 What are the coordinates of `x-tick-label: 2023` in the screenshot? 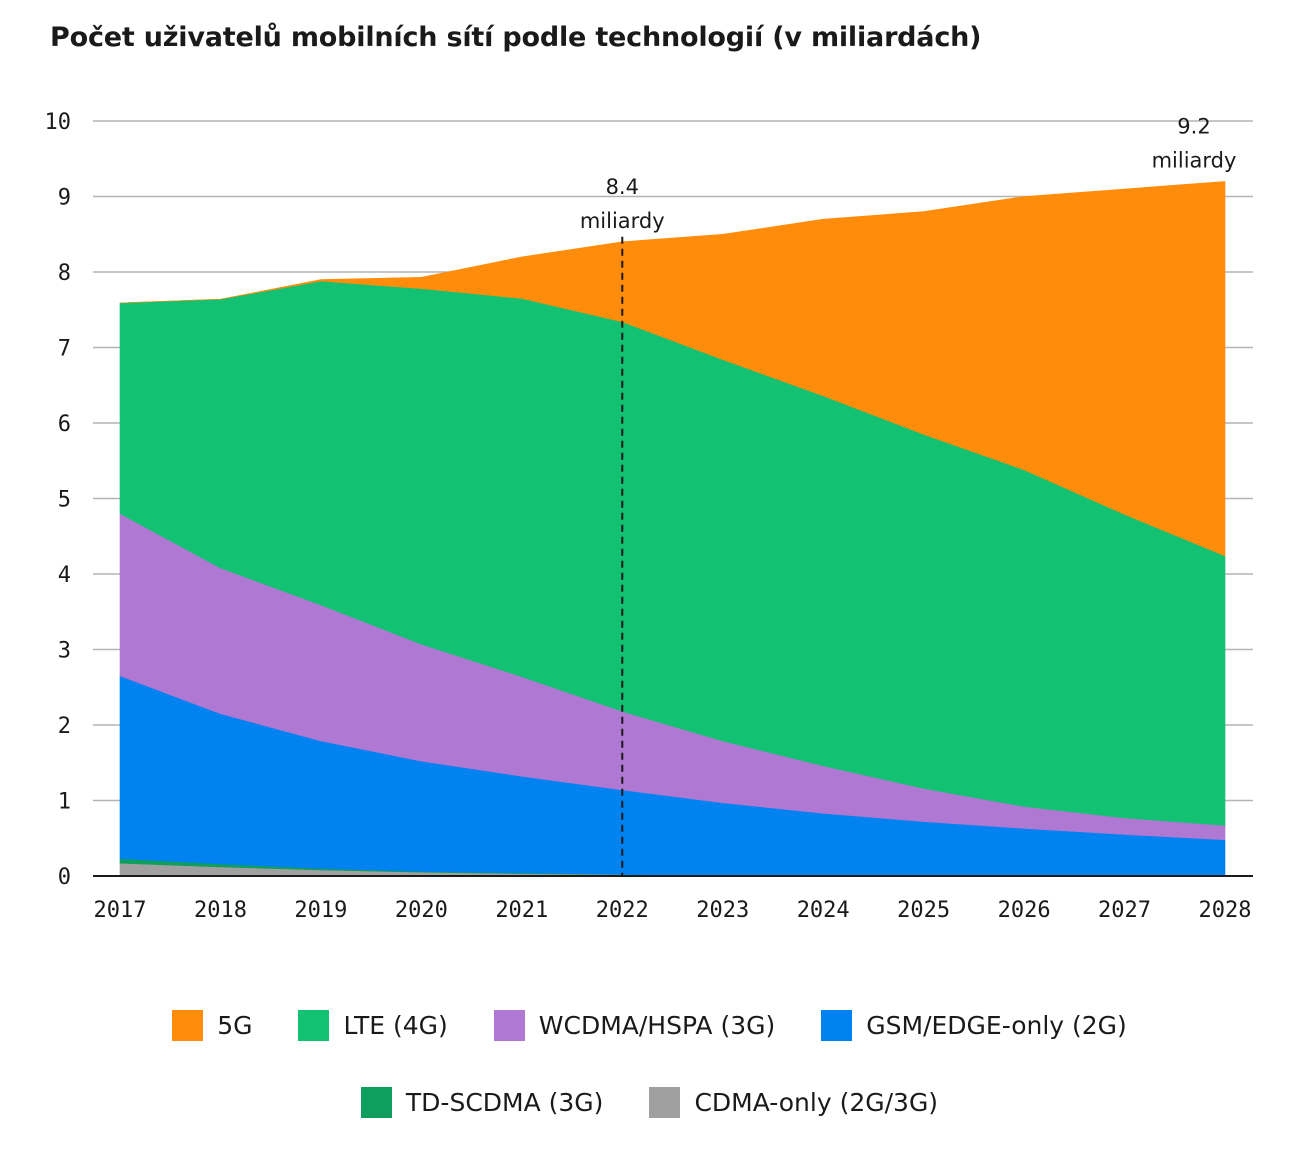 It's located at (722, 910).